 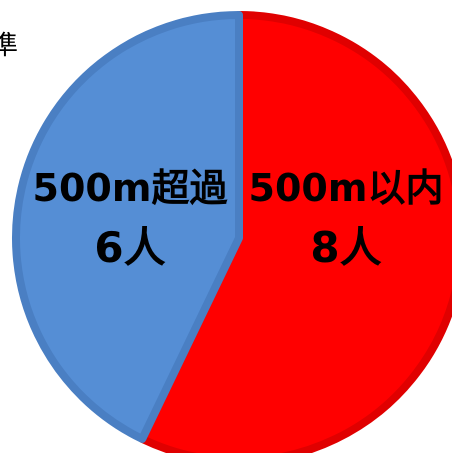 I want to click on slice-label-2: 500m超過, so click(x=131, y=188).